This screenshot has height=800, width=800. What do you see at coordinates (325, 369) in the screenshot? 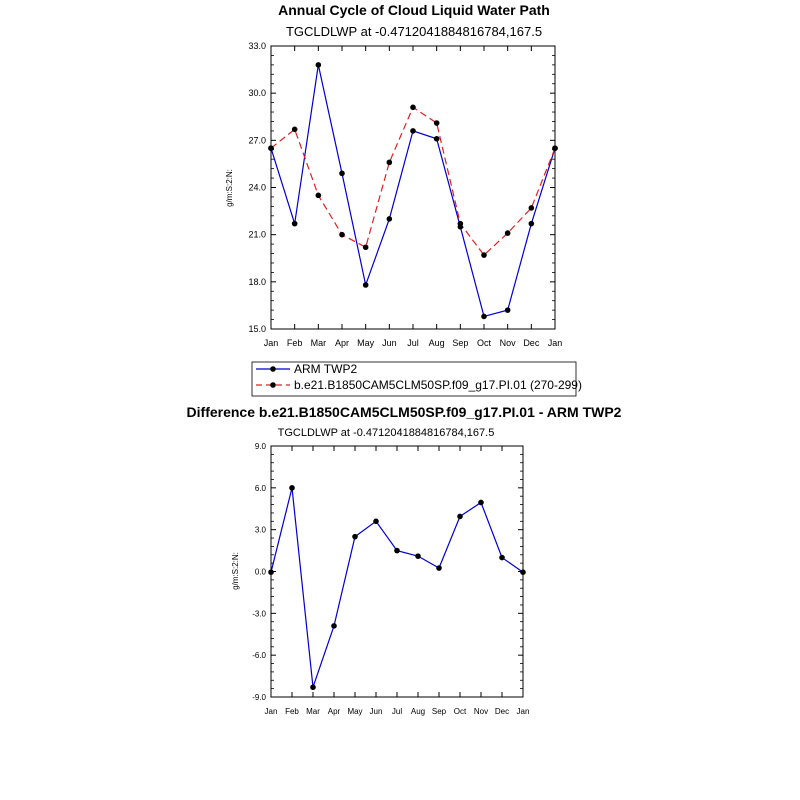
I see `legend-label-arm: ARM TWP2` at bounding box center [325, 369].